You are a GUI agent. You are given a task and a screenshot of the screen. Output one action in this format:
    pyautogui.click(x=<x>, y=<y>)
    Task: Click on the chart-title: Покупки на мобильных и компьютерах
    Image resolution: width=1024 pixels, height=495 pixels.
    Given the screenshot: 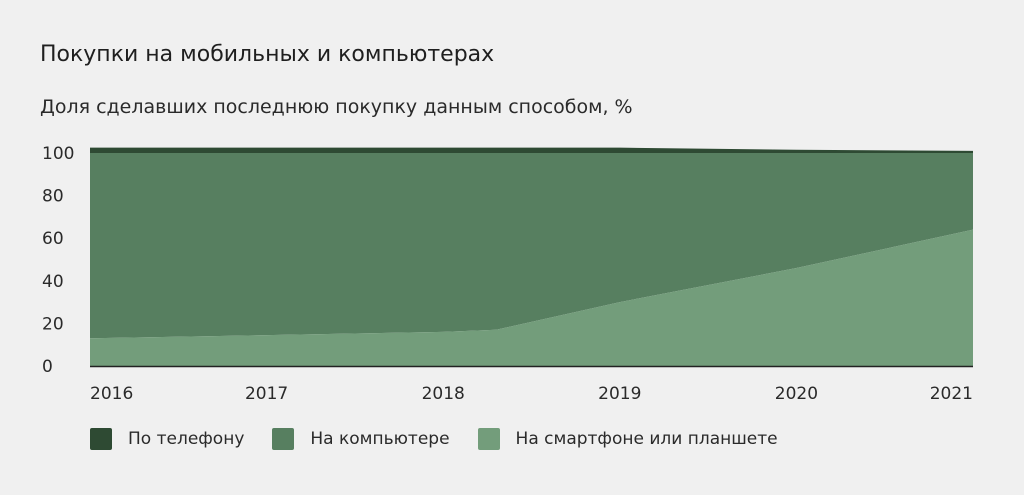 What is the action you would take?
    pyautogui.click(x=267, y=54)
    